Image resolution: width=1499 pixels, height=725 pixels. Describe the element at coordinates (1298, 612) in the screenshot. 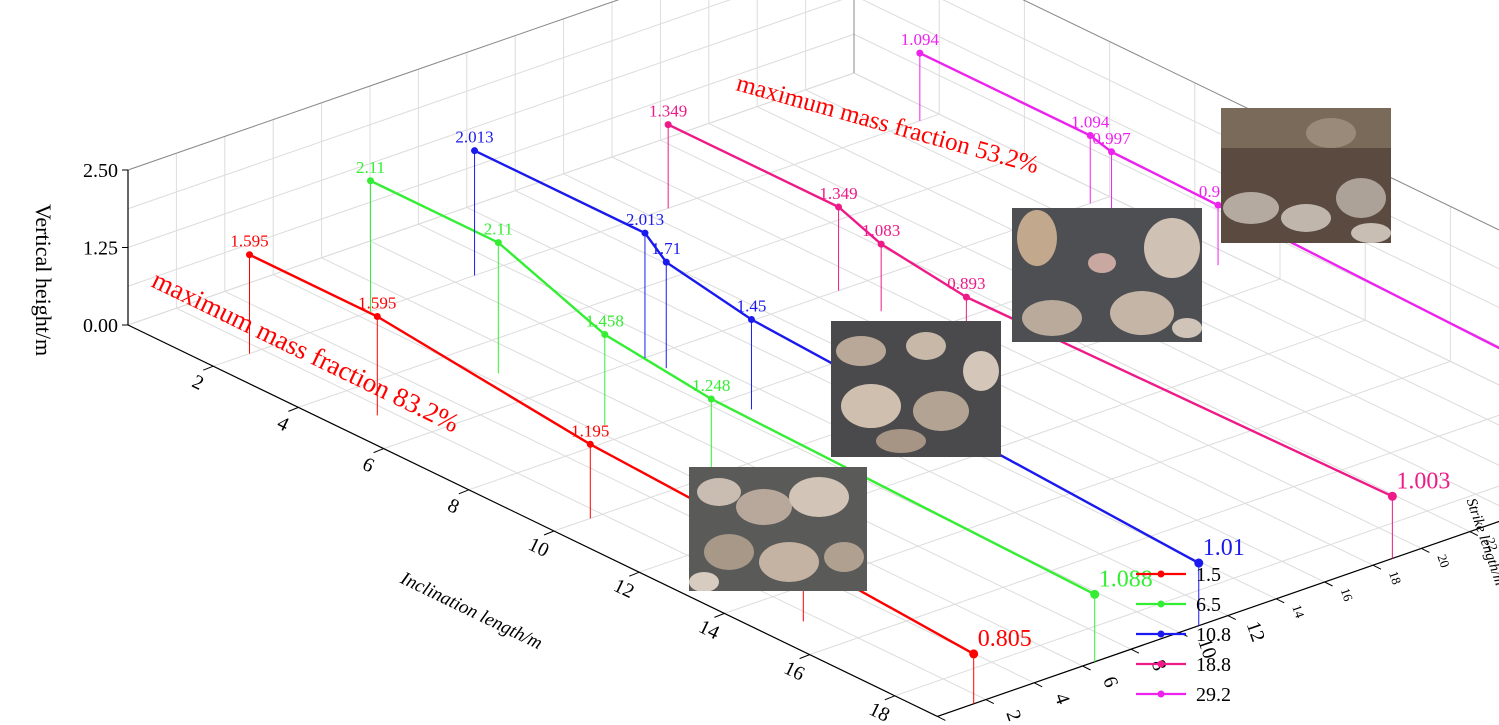

I see `y-tick-label: 14` at that location.